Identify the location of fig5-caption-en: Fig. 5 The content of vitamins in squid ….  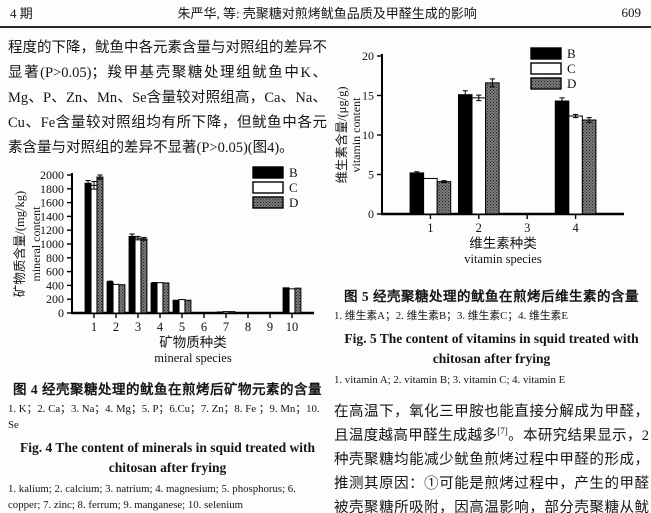
(491, 348).